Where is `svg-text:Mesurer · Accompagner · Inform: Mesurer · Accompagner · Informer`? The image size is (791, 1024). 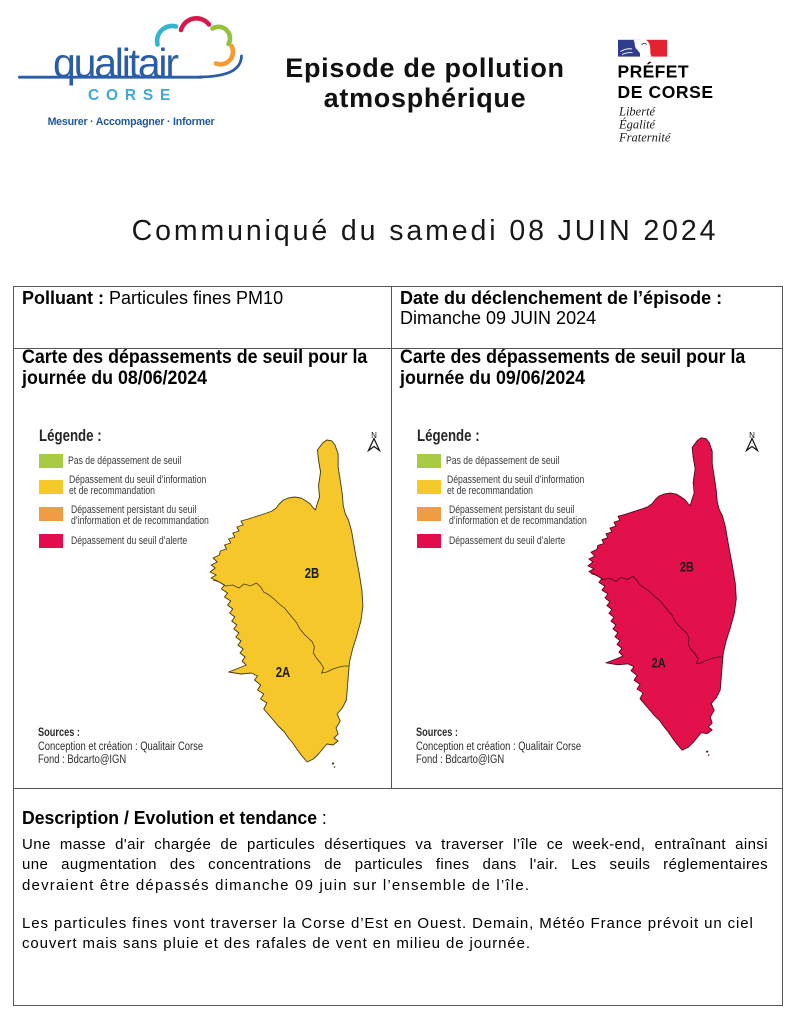
svg-text:Mesurer · Accompagner · Inform: Mesurer · Accompagner · Informer is located at coordinates (131, 122).